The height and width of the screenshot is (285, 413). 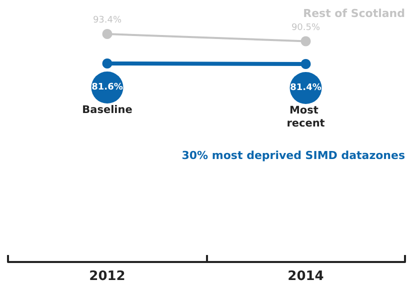 I want to click on x-tick-label: 2014, so click(x=306, y=276).